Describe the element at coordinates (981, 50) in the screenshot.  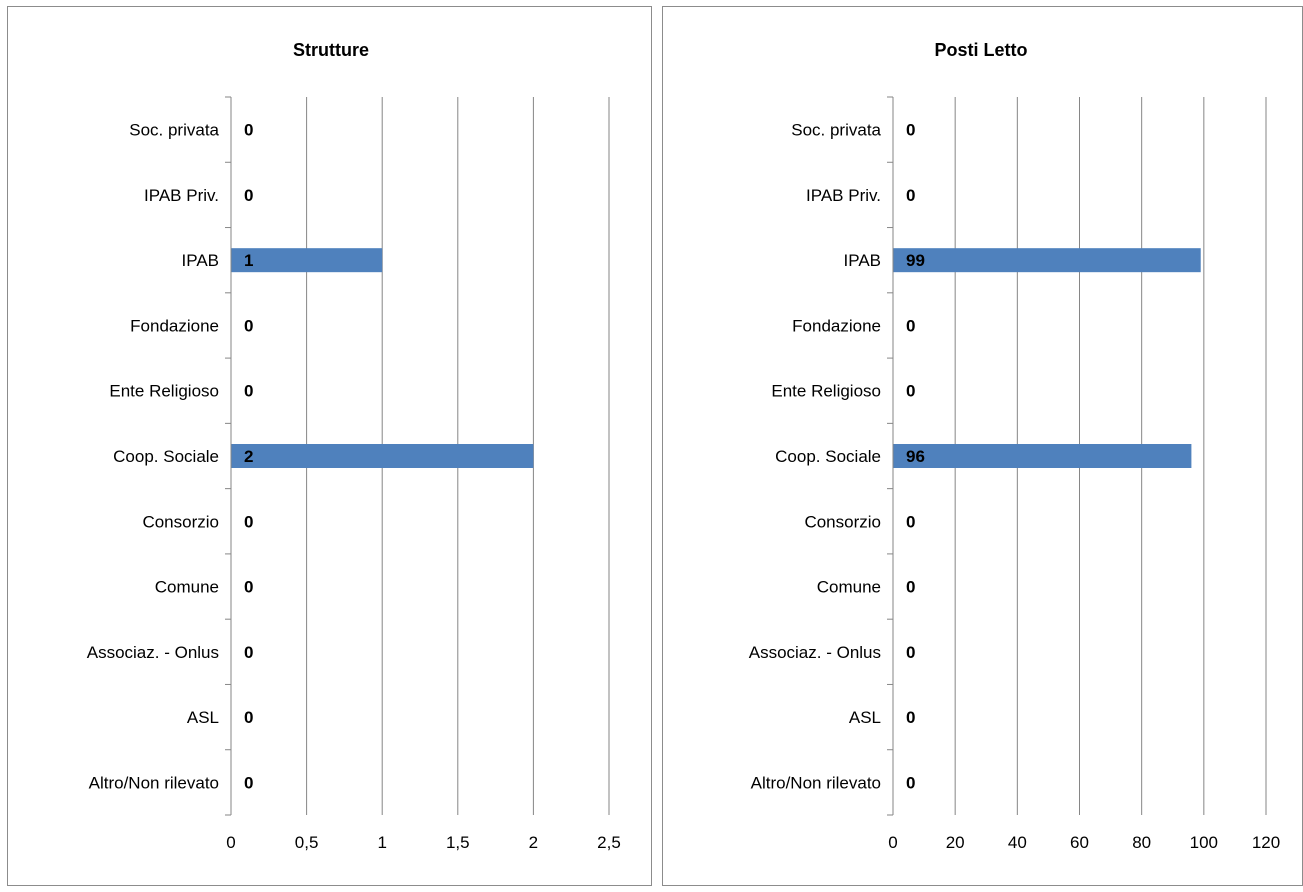
I see `chart-title: Posti Letto` at that location.